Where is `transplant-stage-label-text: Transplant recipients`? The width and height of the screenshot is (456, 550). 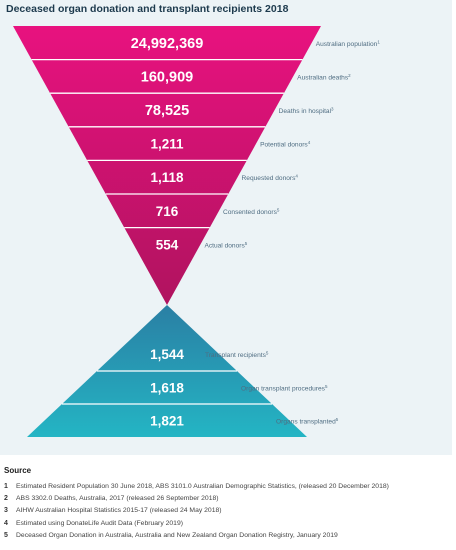 transplant-stage-label-text: Transplant recipients is located at coordinates (236, 355).